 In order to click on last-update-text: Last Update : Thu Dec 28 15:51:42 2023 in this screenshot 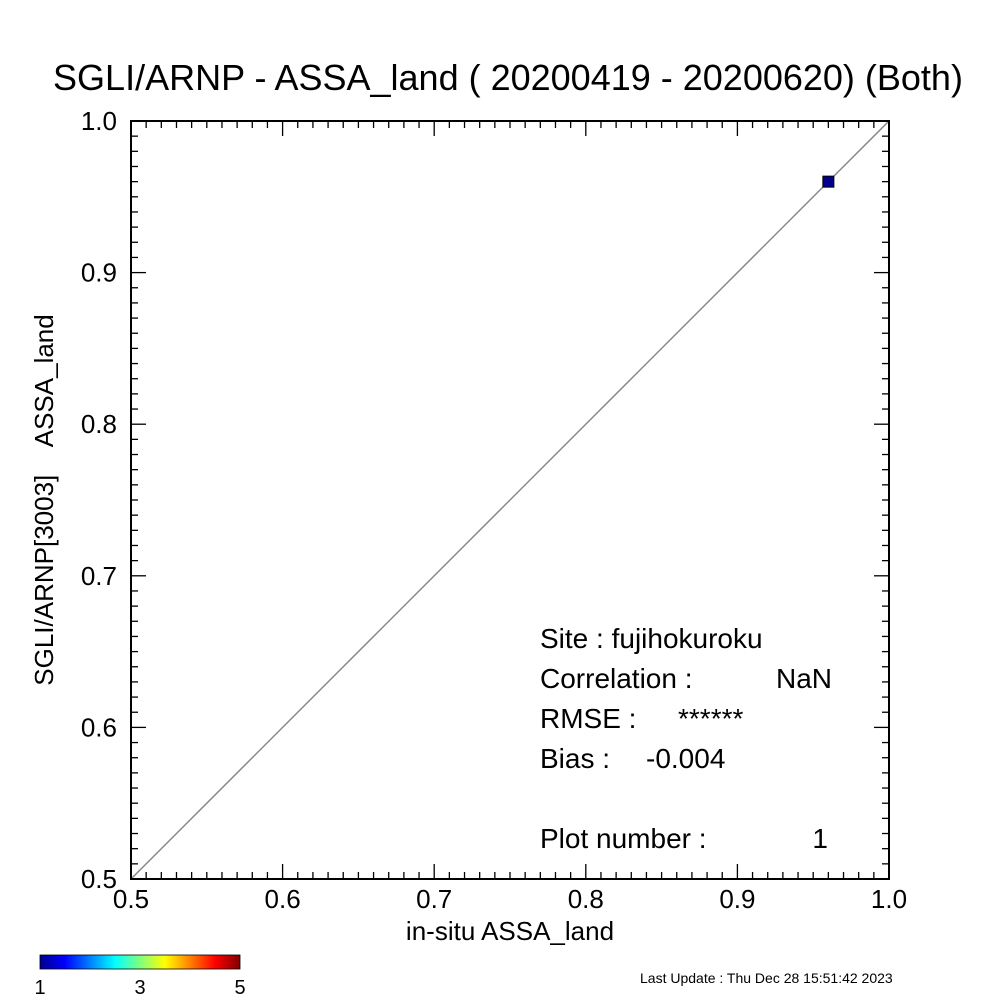, I will do `click(766, 978)`.